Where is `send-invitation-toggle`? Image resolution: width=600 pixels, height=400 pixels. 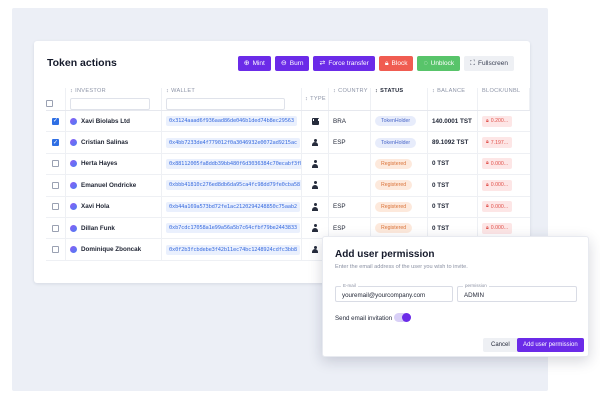
send-invitation-toggle is located at coordinates (402, 317).